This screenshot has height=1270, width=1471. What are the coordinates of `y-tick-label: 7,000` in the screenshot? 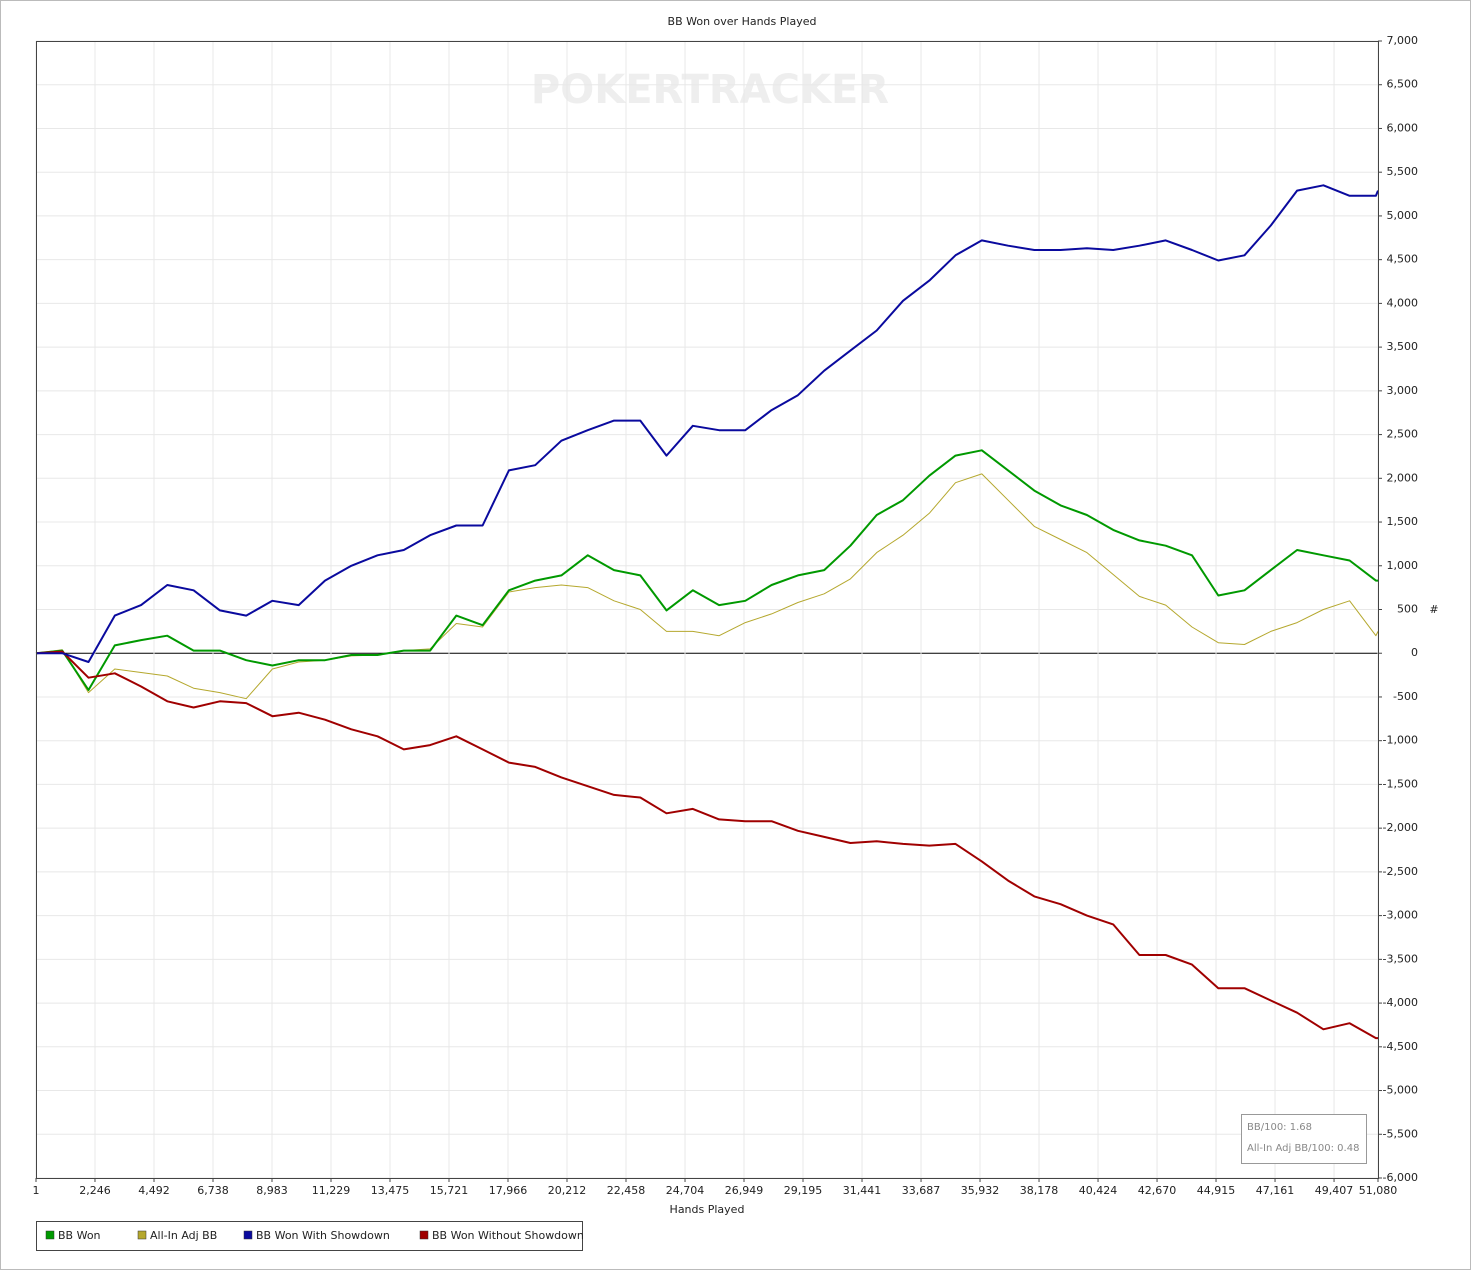 It's located at (1403, 40).